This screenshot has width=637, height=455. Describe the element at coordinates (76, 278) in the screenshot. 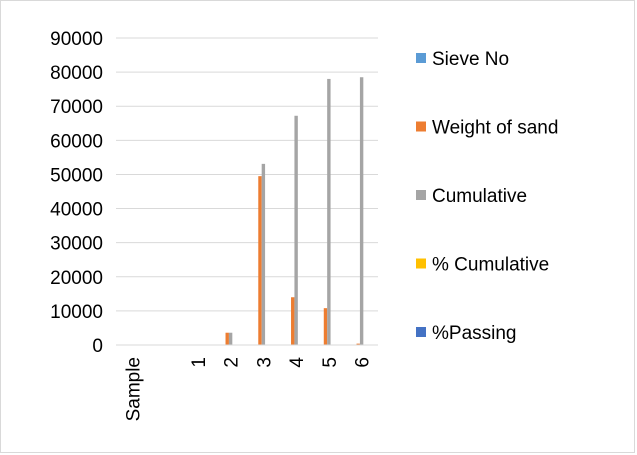

I see `y-tick-label: 20000` at that location.